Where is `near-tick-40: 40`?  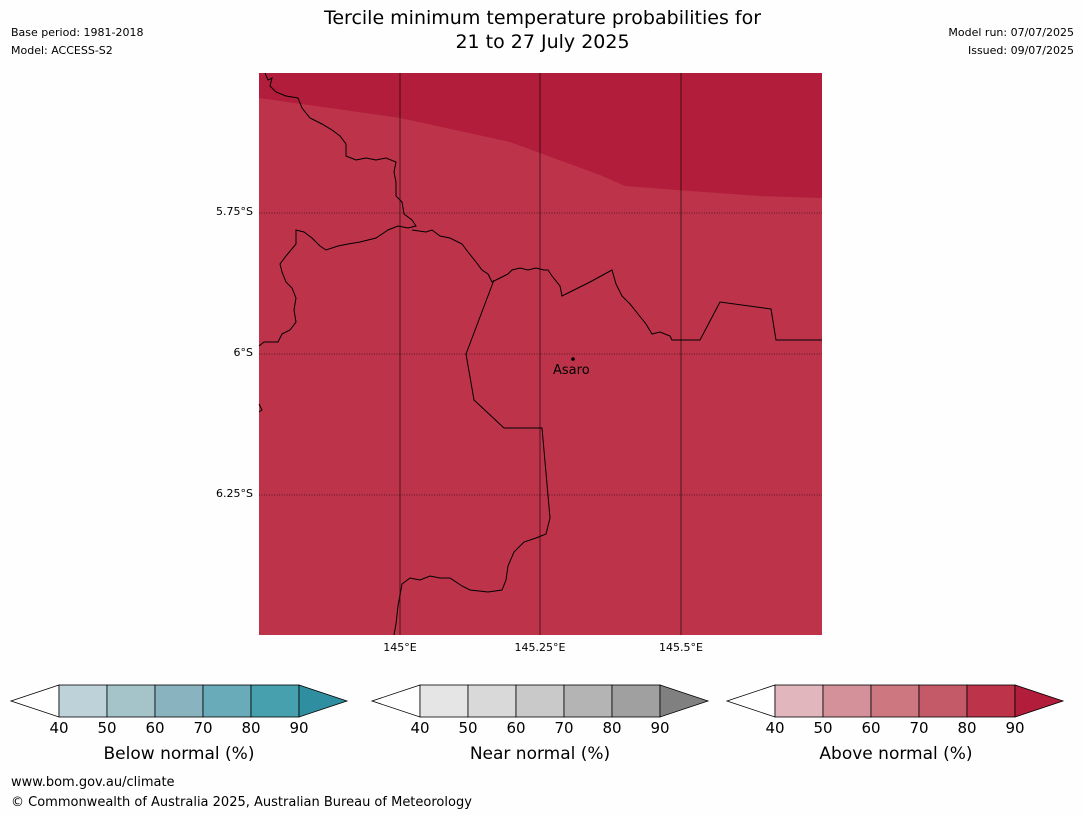 near-tick-40: 40 is located at coordinates (420, 728).